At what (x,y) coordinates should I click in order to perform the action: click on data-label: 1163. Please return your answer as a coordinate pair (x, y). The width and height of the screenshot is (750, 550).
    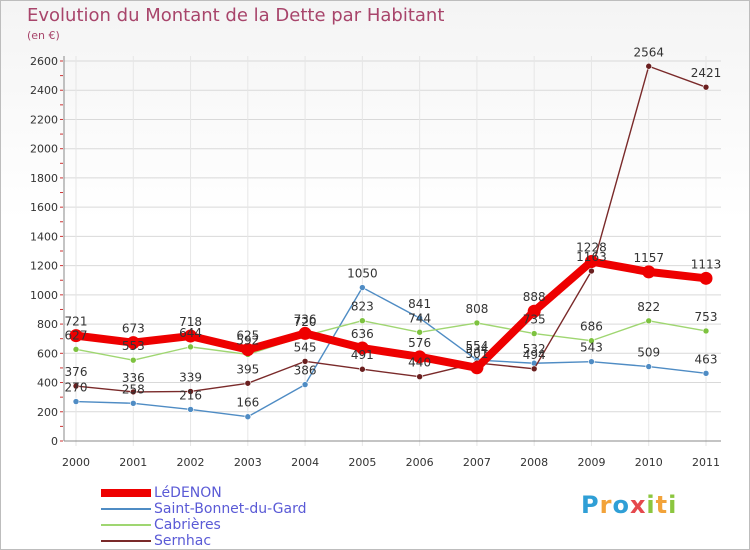
    Looking at the image, I should click on (591, 257).